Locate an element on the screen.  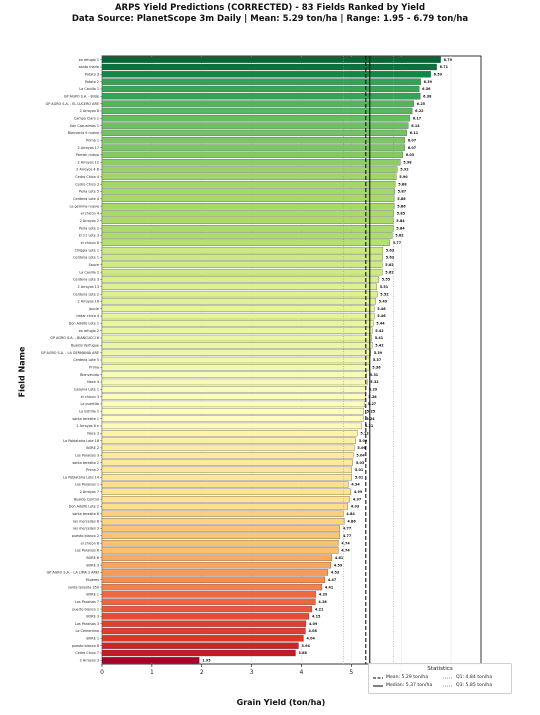
bar-value-label: 5.86 is located at coordinates (401, 199).